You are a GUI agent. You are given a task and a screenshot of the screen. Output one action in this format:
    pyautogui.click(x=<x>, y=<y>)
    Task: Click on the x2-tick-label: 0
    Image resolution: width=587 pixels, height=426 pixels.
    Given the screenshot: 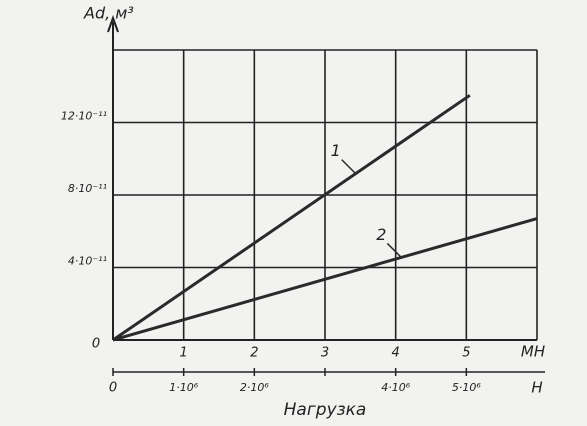 What is the action you would take?
    pyautogui.click(x=113, y=388)
    